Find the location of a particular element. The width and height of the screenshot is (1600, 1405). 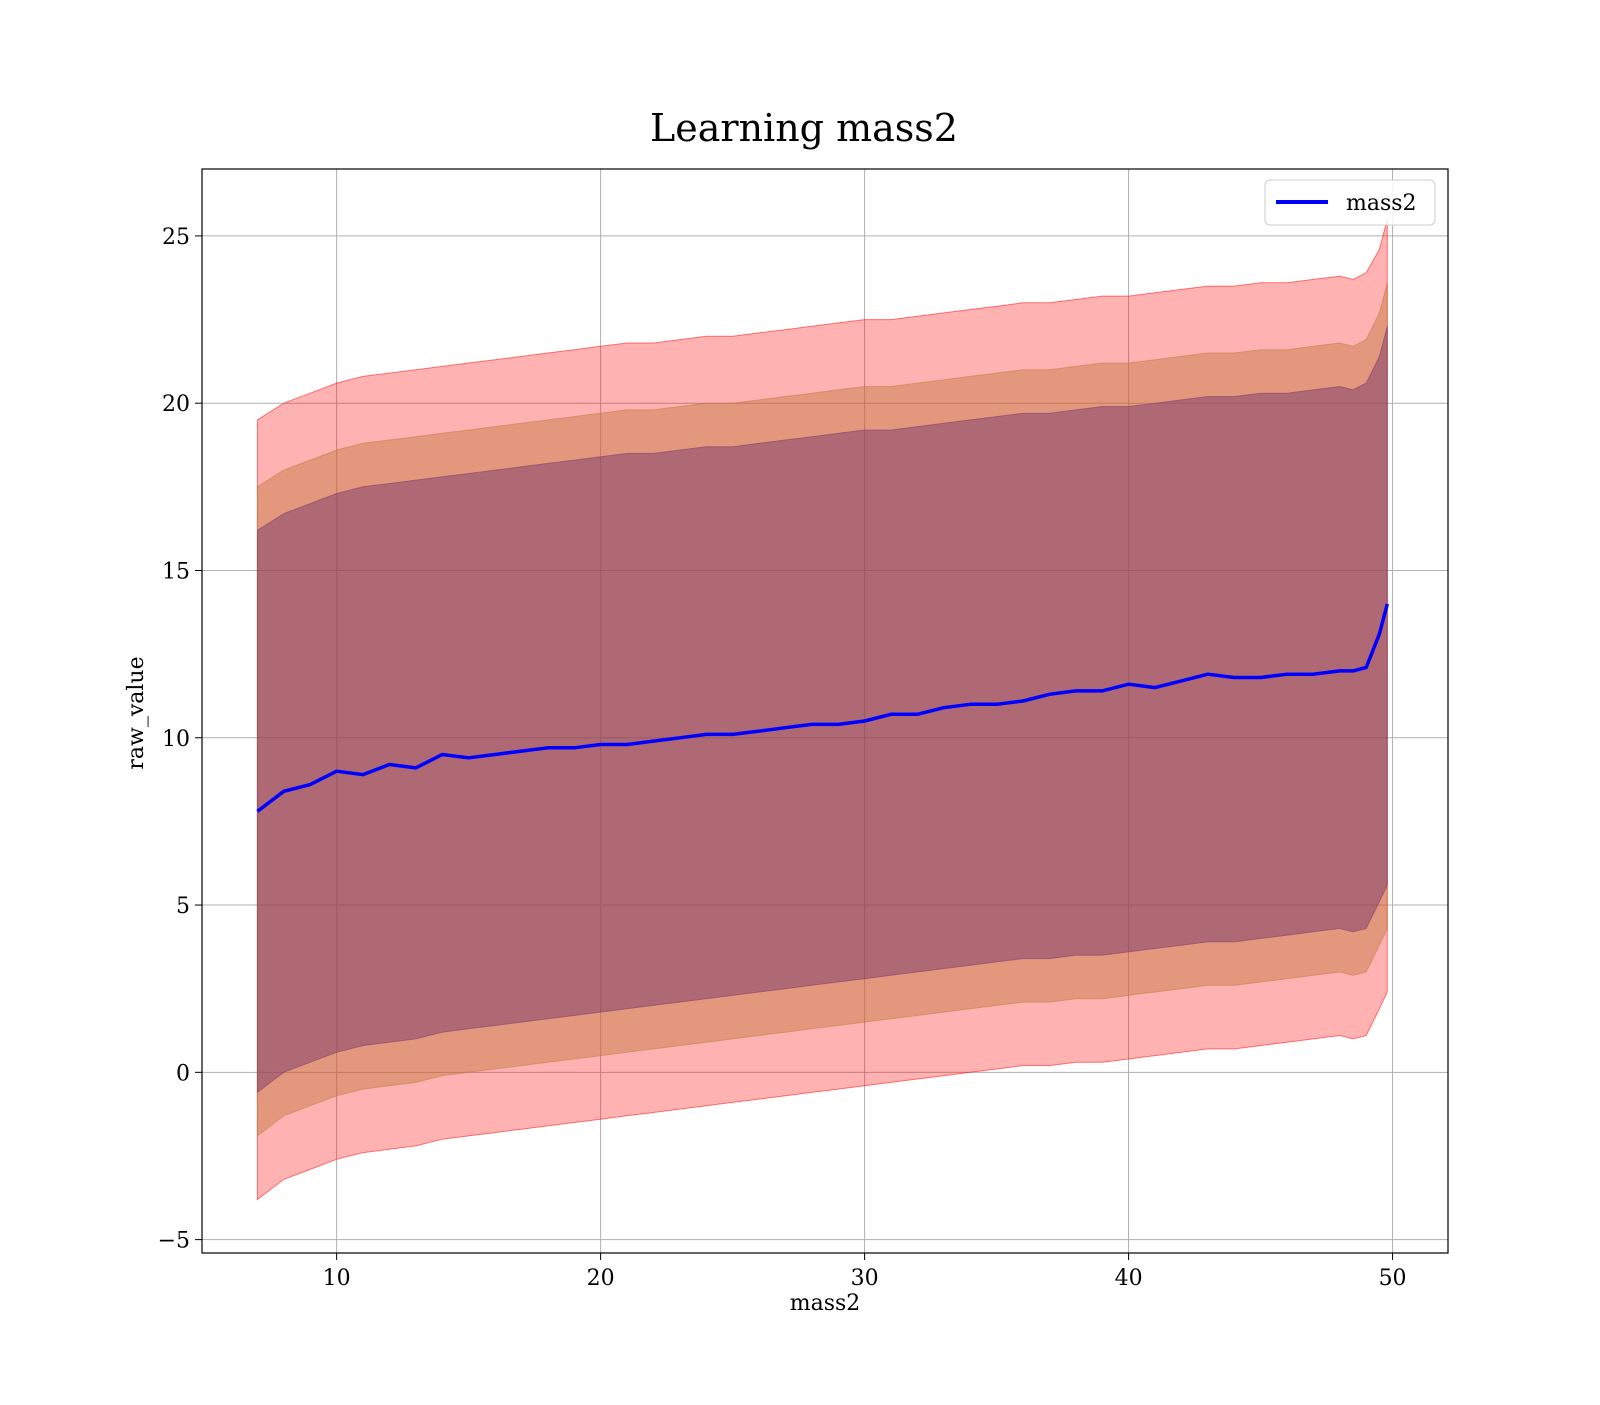

legend-box is located at coordinates (1350, 202).